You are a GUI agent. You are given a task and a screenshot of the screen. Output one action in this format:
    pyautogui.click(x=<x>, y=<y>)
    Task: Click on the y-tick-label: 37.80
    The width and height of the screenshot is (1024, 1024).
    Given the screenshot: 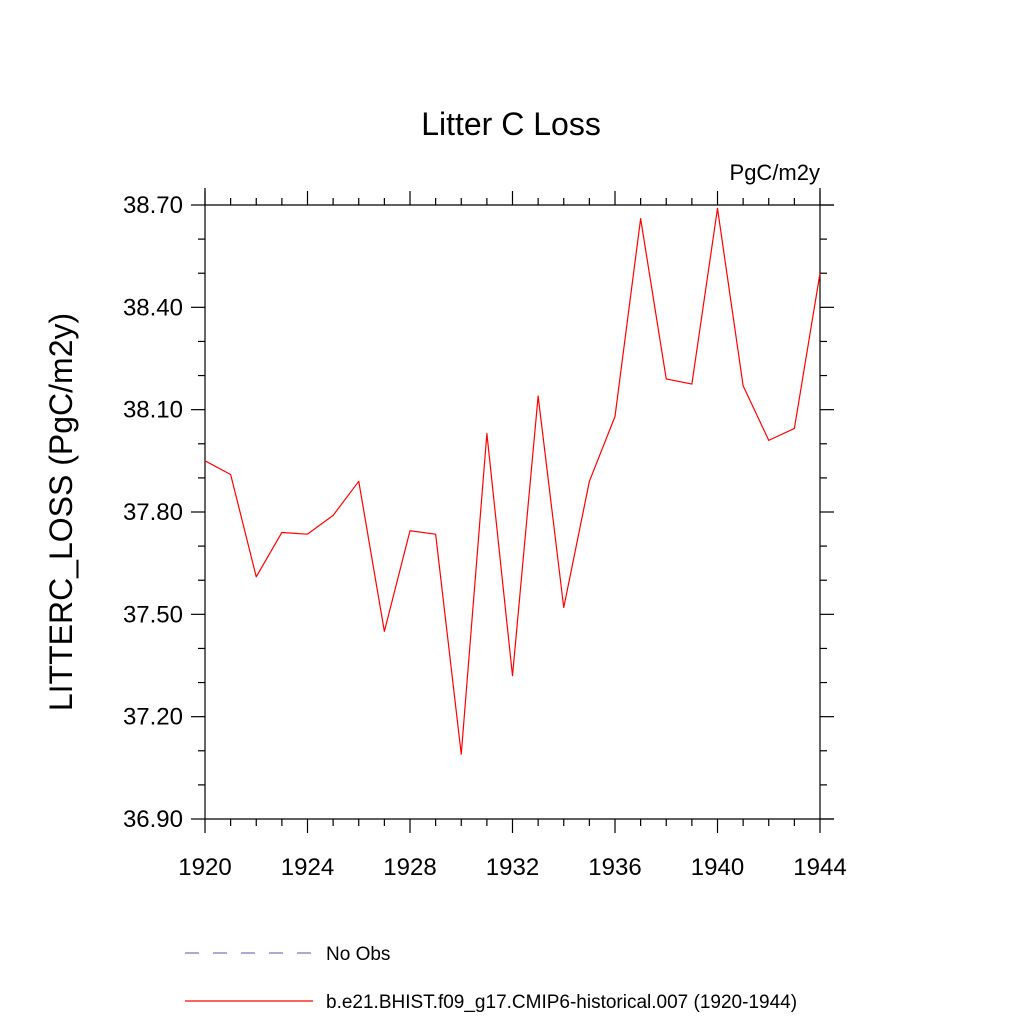 What is the action you would take?
    pyautogui.click(x=153, y=512)
    